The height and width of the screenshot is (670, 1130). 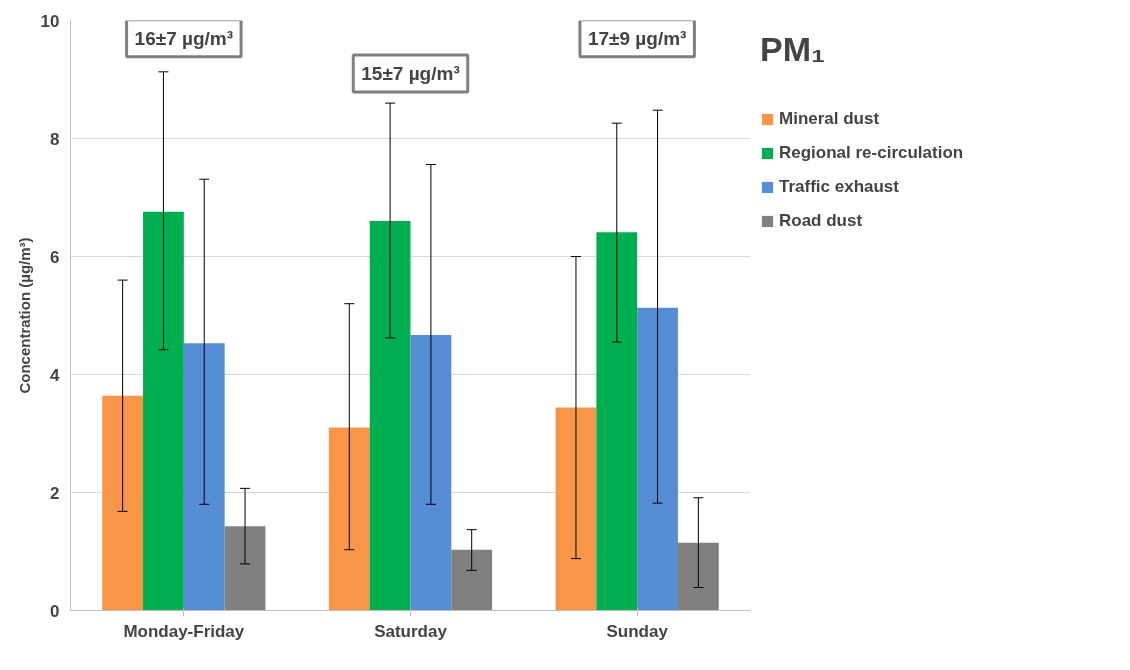 What do you see at coordinates (24, 315) in the screenshot?
I see `y-axis-title: Concentration (µg/m³)` at bounding box center [24, 315].